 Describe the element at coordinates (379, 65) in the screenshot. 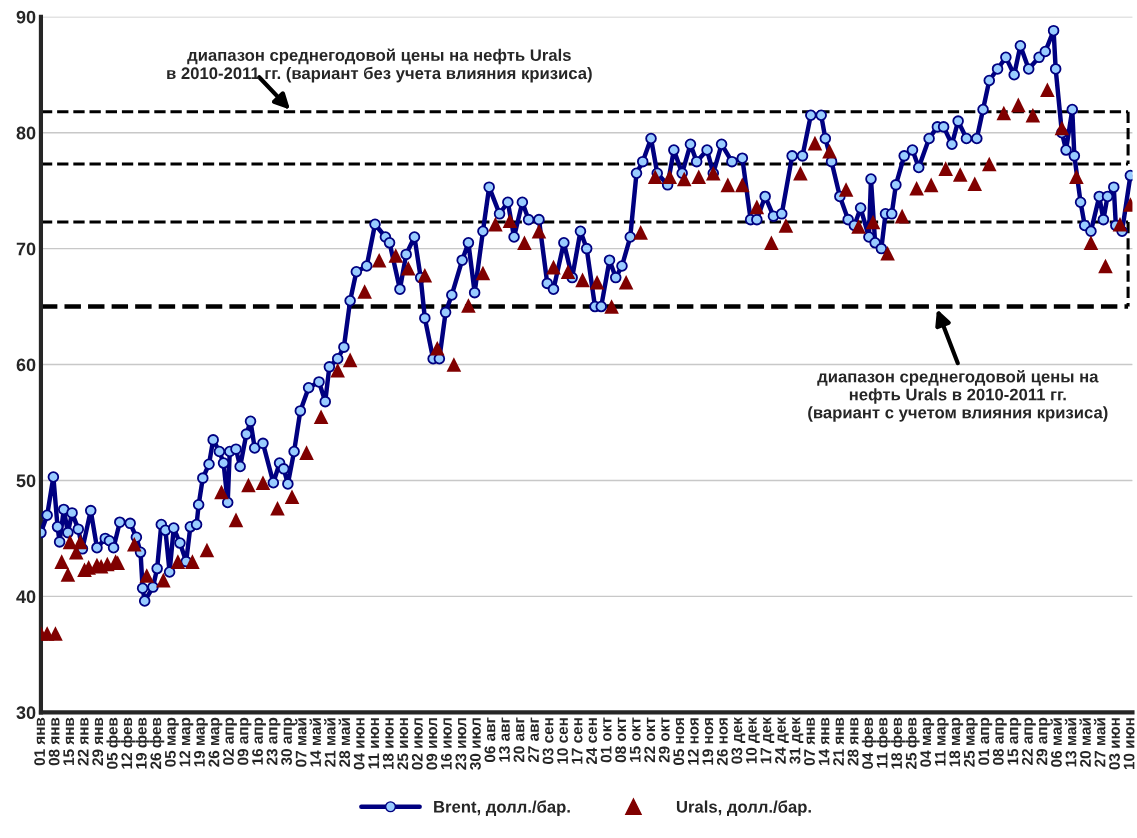

I see `ref-line-label: диапазон среднегодовой цены на нефть Urals в 2010-2011 гг. (вариант без учета влияния кризиса)` at that location.